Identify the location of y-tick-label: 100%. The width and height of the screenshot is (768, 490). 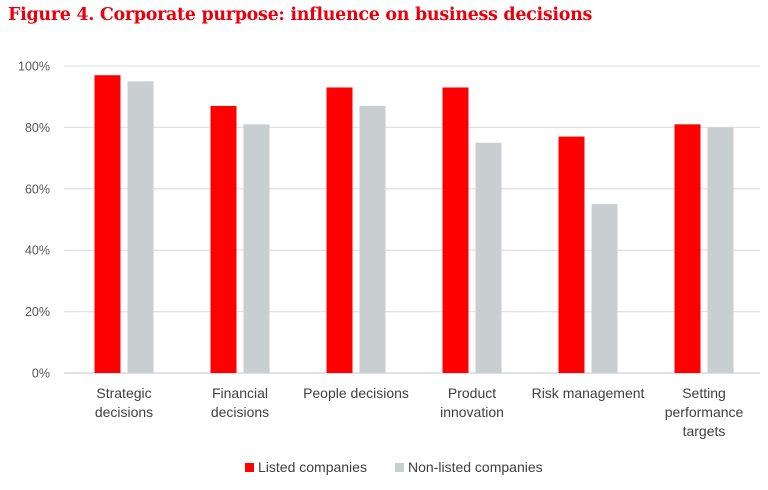
(34, 67).